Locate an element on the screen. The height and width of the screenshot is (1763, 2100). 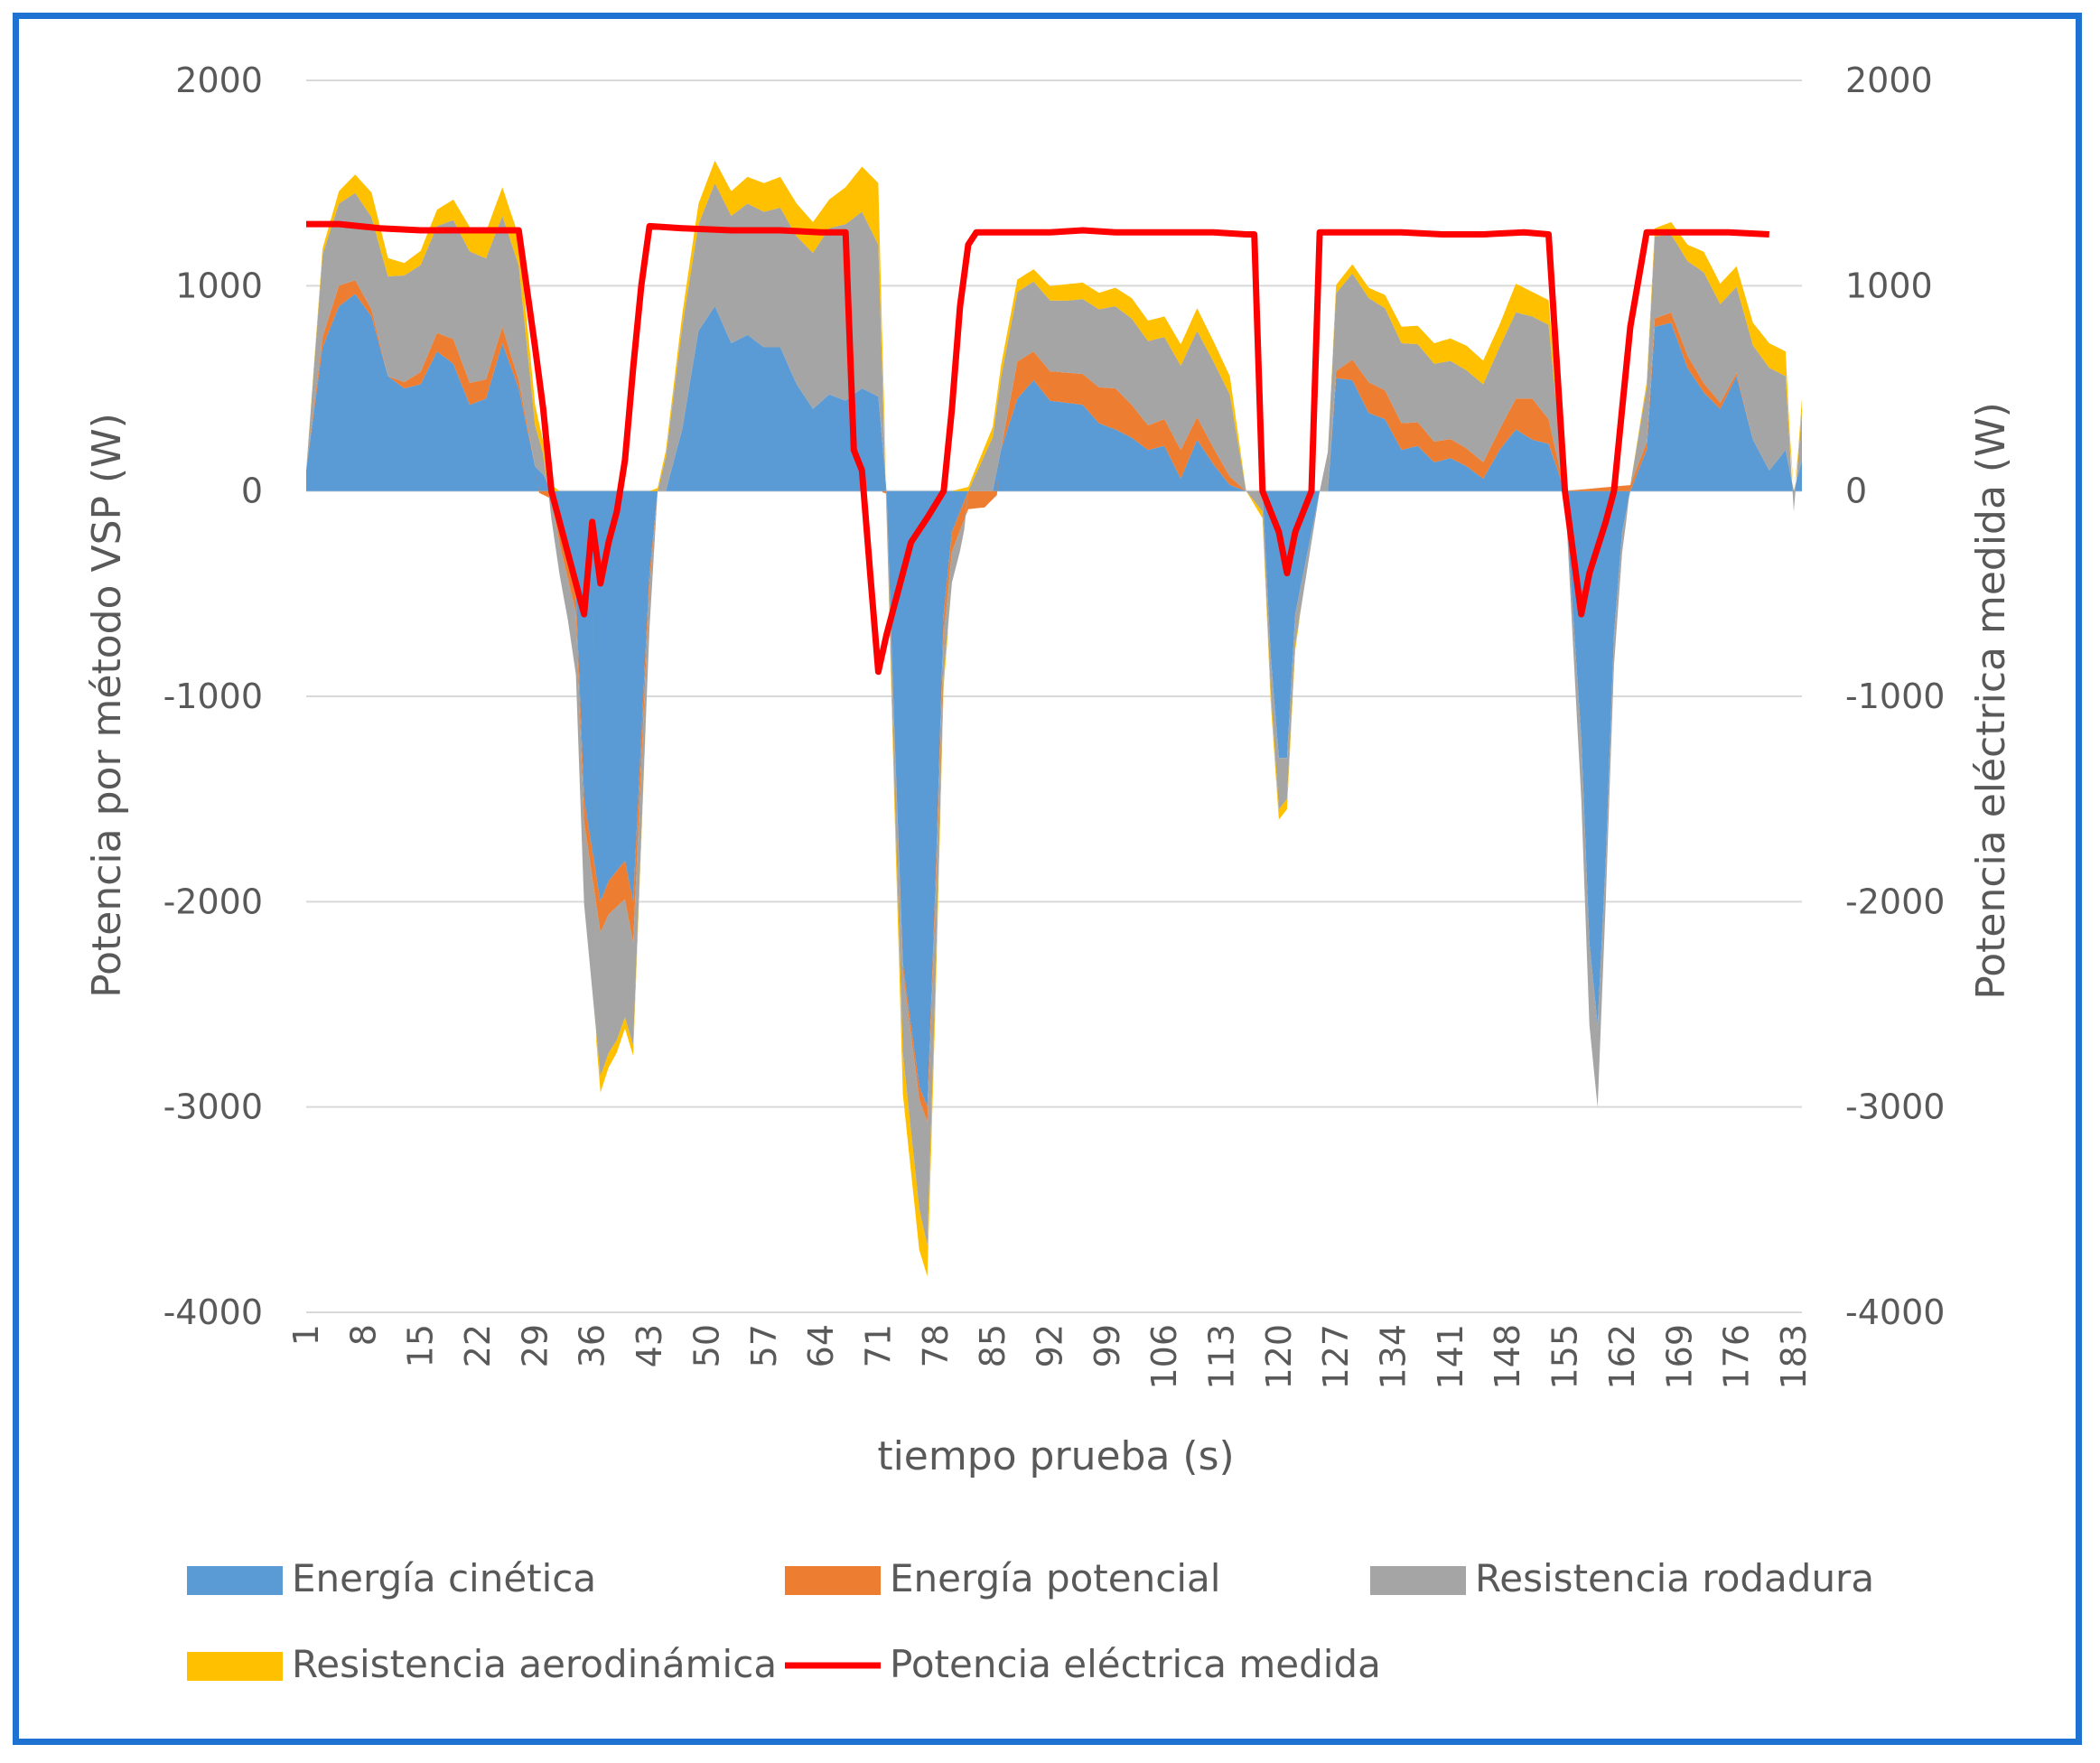
legend-item: Potencia eléctrica medida is located at coordinates (1083, 1664).